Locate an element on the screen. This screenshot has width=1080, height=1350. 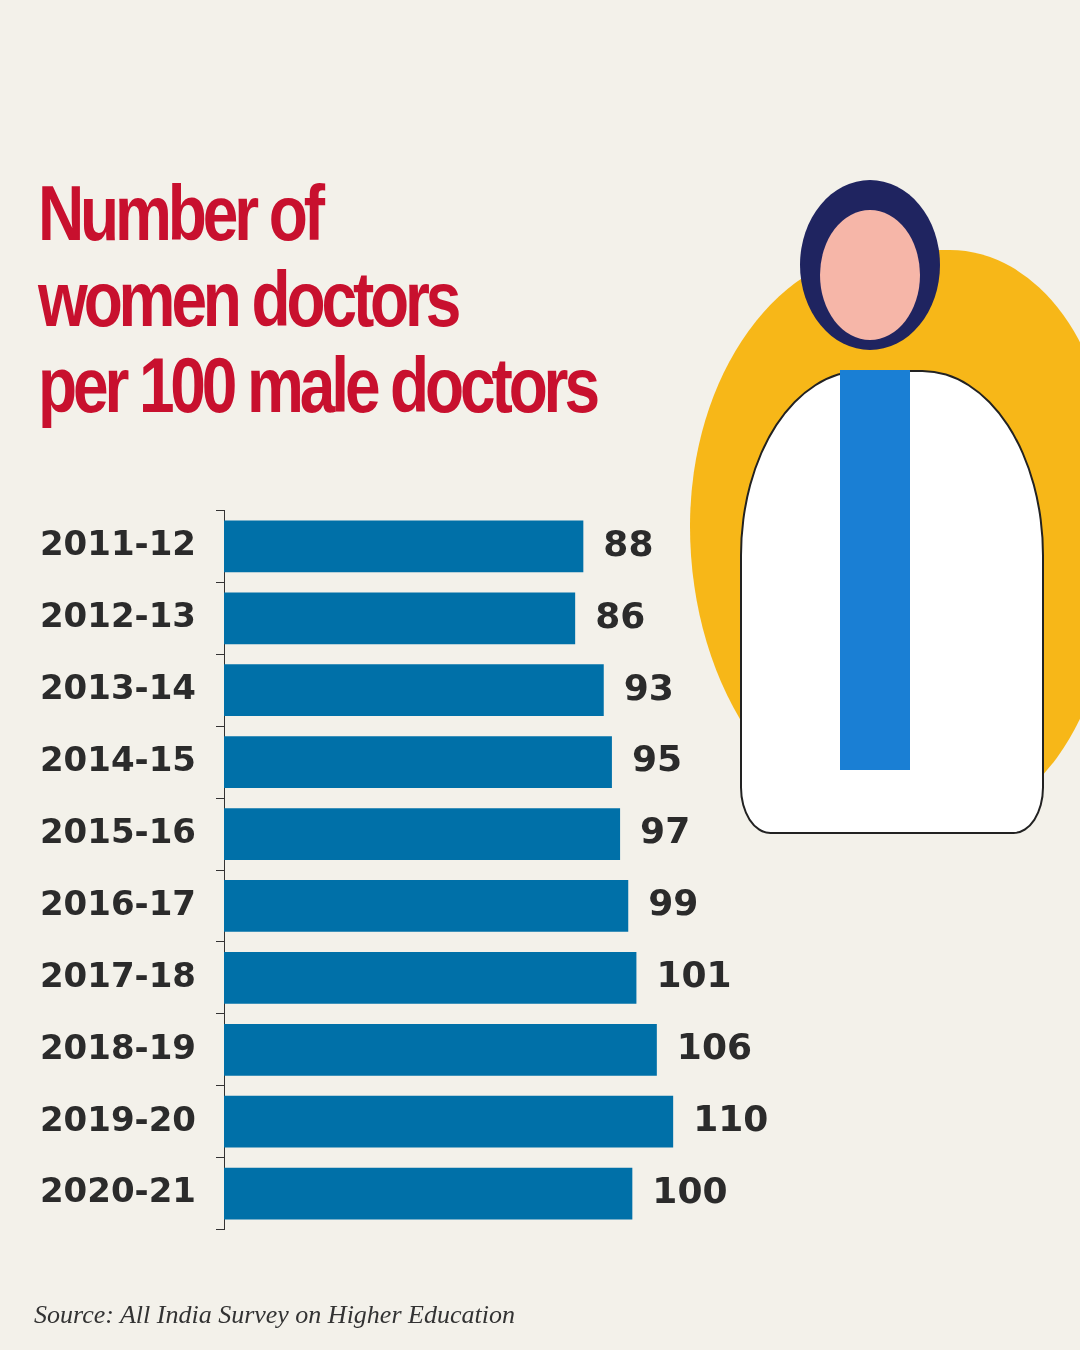
y-tick-label: 2016-17 is located at coordinates (117, 902).